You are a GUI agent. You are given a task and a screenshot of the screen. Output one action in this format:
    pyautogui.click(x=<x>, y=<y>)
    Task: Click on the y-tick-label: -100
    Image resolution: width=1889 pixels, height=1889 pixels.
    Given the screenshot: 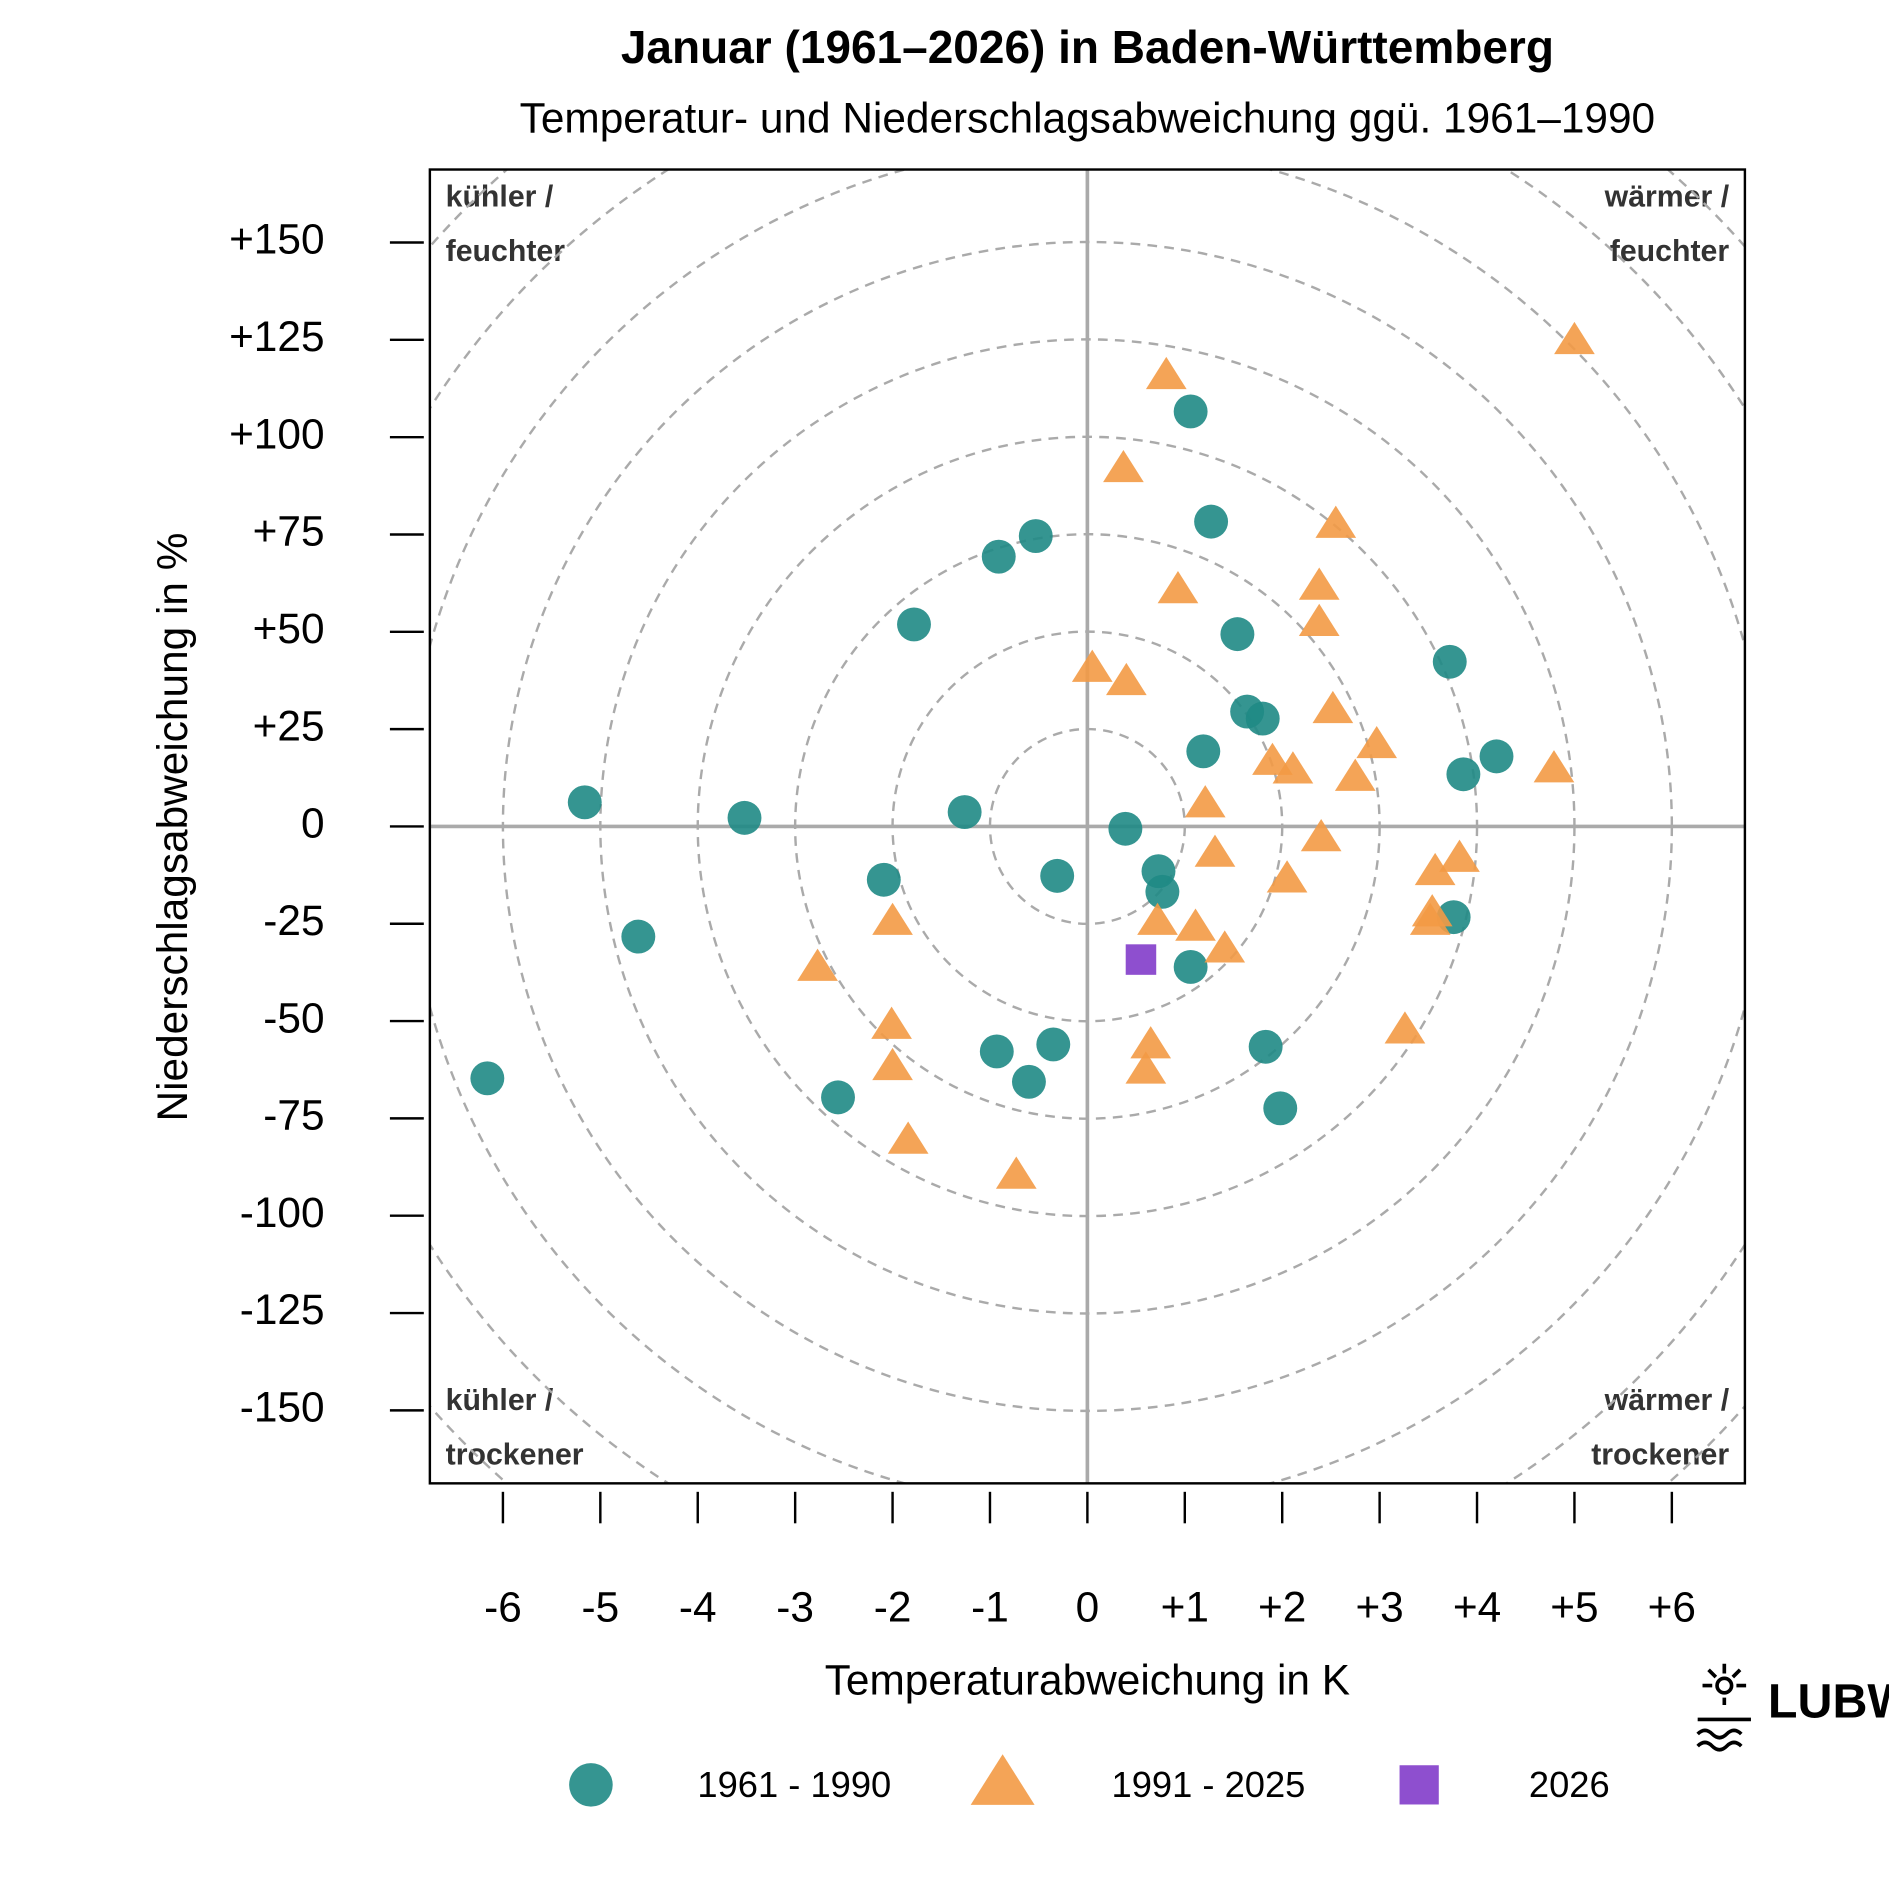 What is the action you would take?
    pyautogui.click(x=282, y=1212)
    